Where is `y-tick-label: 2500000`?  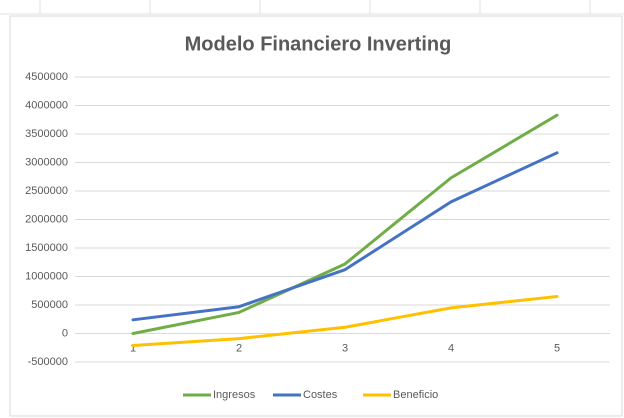 y-tick-label: 2500000 is located at coordinates (46, 191).